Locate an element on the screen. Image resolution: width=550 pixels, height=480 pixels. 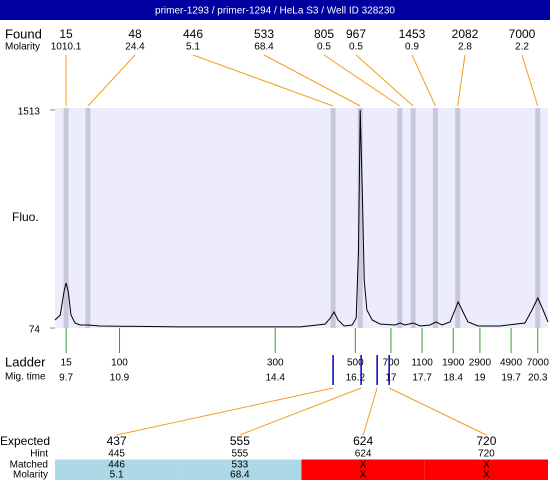
found-molarity: 24.4 is located at coordinates (135, 47).